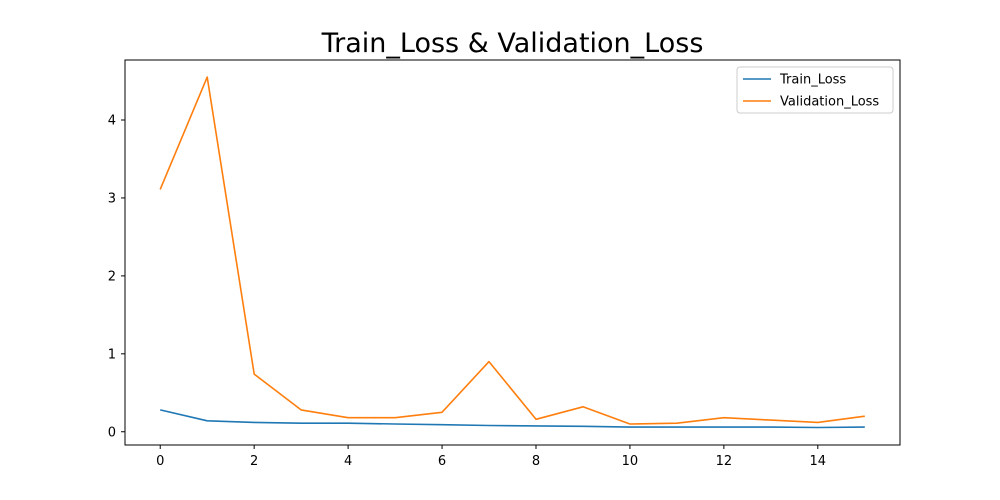 Image resolution: width=1000 pixels, height=500 pixels. I want to click on x-tick-label: 6, so click(442, 461).